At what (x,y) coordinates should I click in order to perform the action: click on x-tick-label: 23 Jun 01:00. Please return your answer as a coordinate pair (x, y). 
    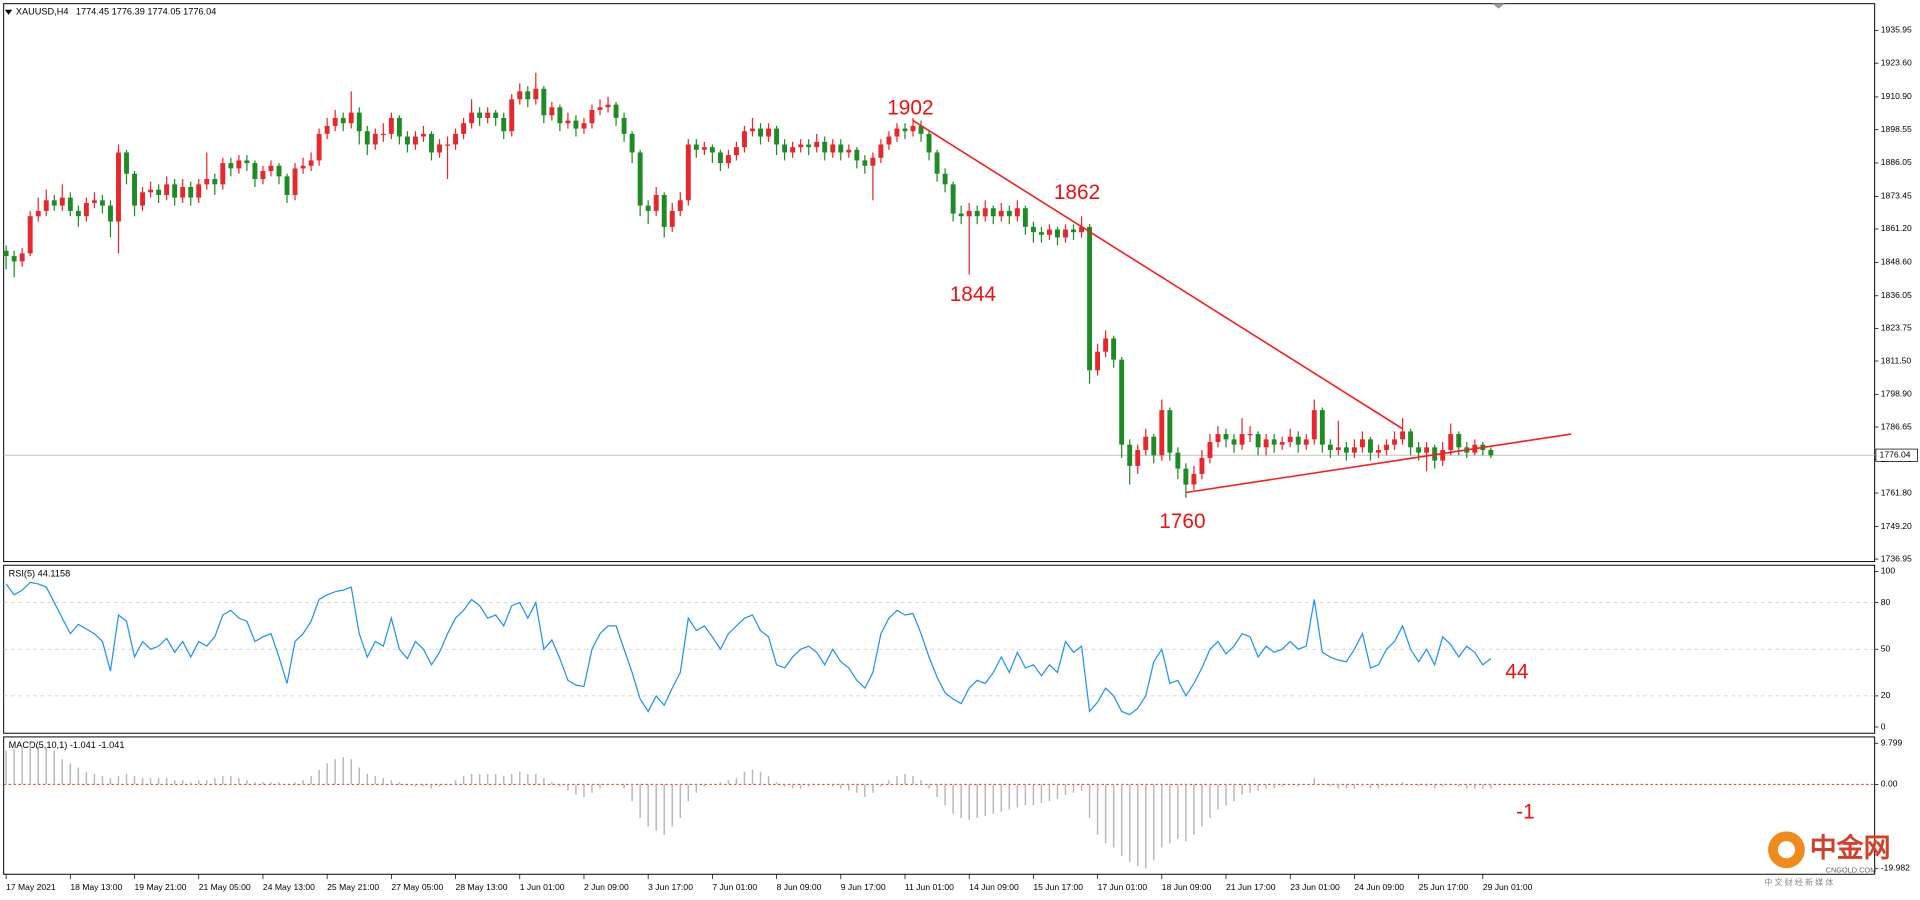
    Looking at the image, I should click on (1315, 887).